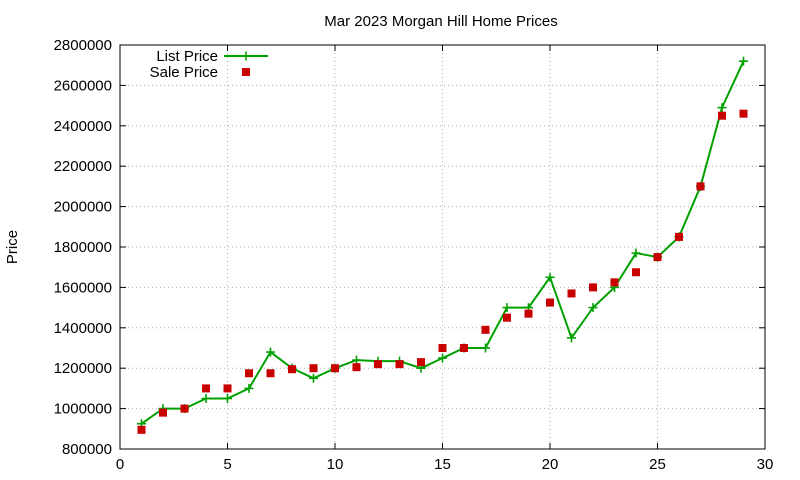 The image size is (800, 480). I want to click on x-tick-label: 10, so click(335, 464).